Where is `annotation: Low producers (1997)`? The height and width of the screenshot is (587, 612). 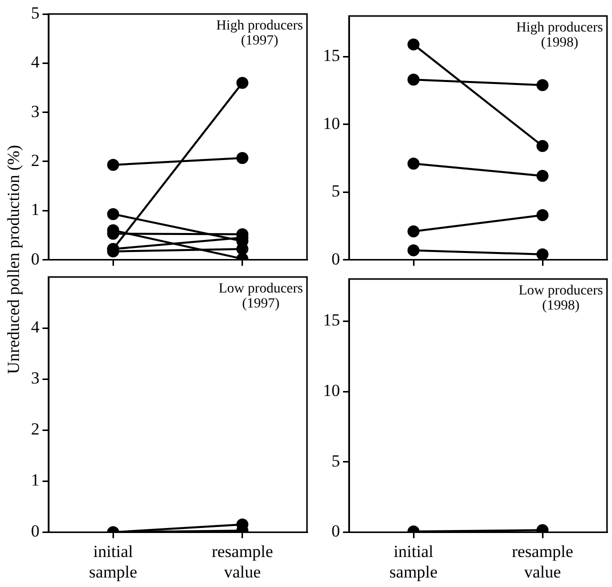
annotation: Low producers (1997) is located at coordinates (261, 297).